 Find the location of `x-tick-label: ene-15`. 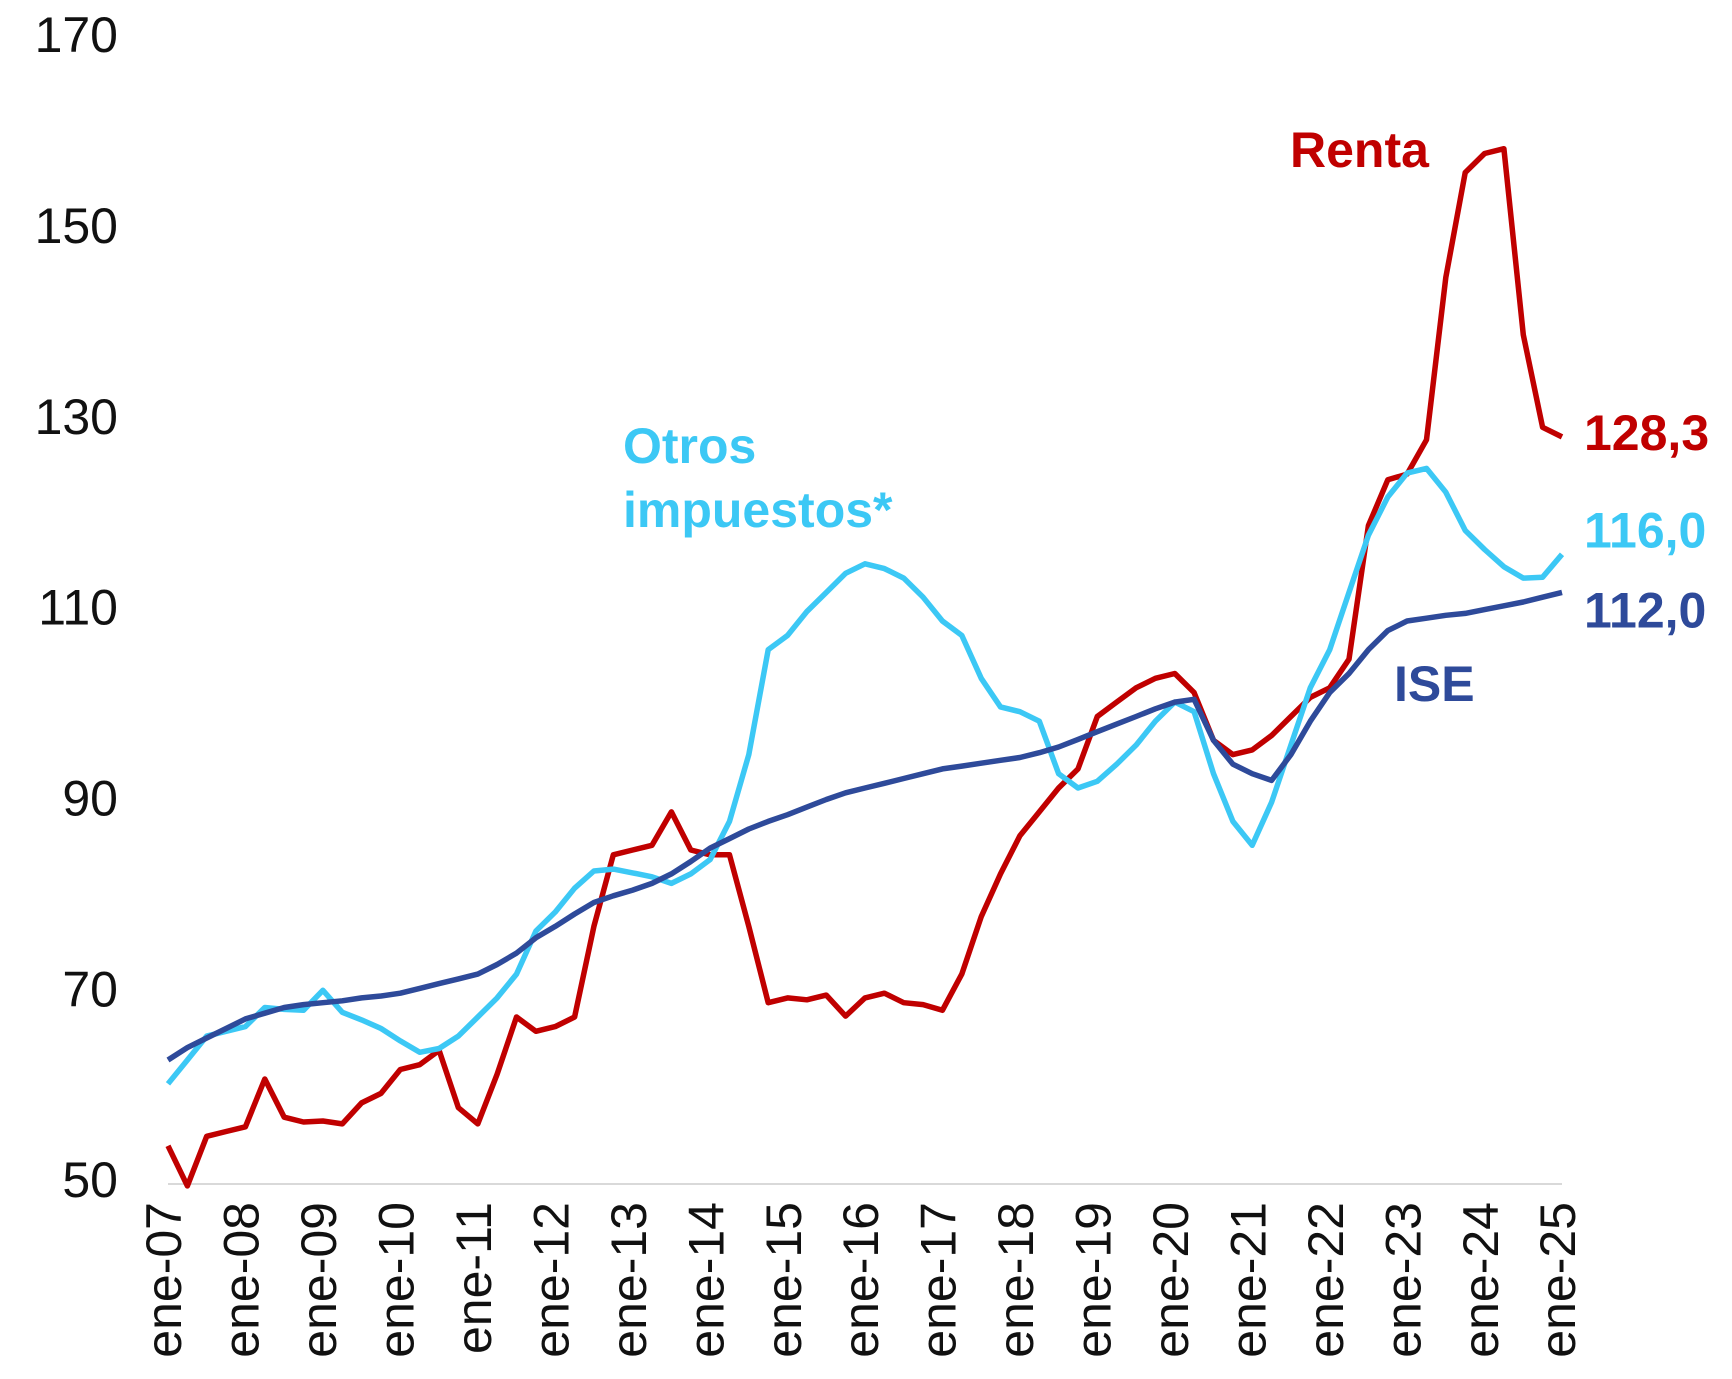

x-tick-label: ene-15 is located at coordinates (784, 1280).